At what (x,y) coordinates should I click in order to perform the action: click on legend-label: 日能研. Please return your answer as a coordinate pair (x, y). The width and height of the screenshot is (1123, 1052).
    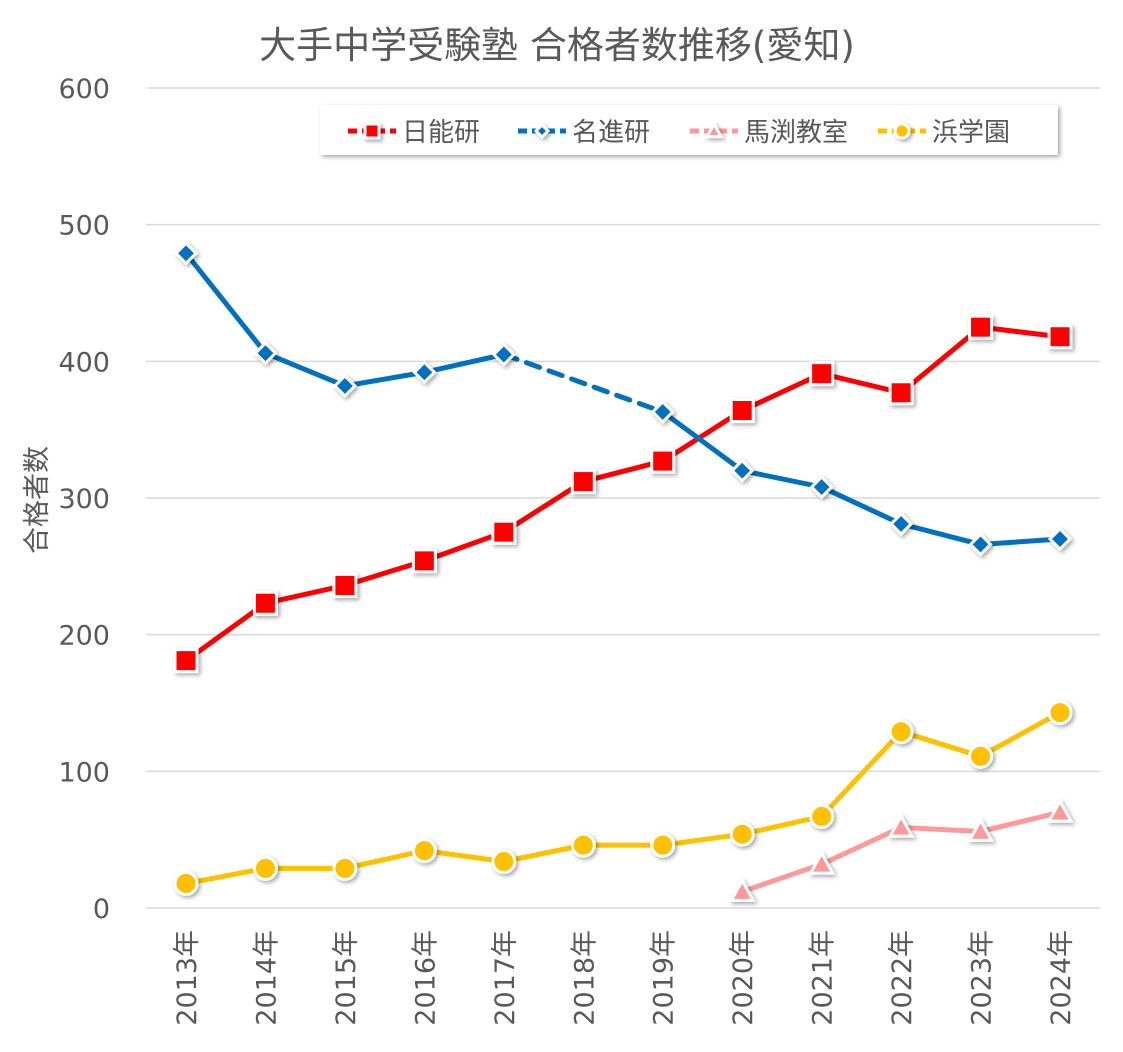
    Looking at the image, I should click on (441, 133).